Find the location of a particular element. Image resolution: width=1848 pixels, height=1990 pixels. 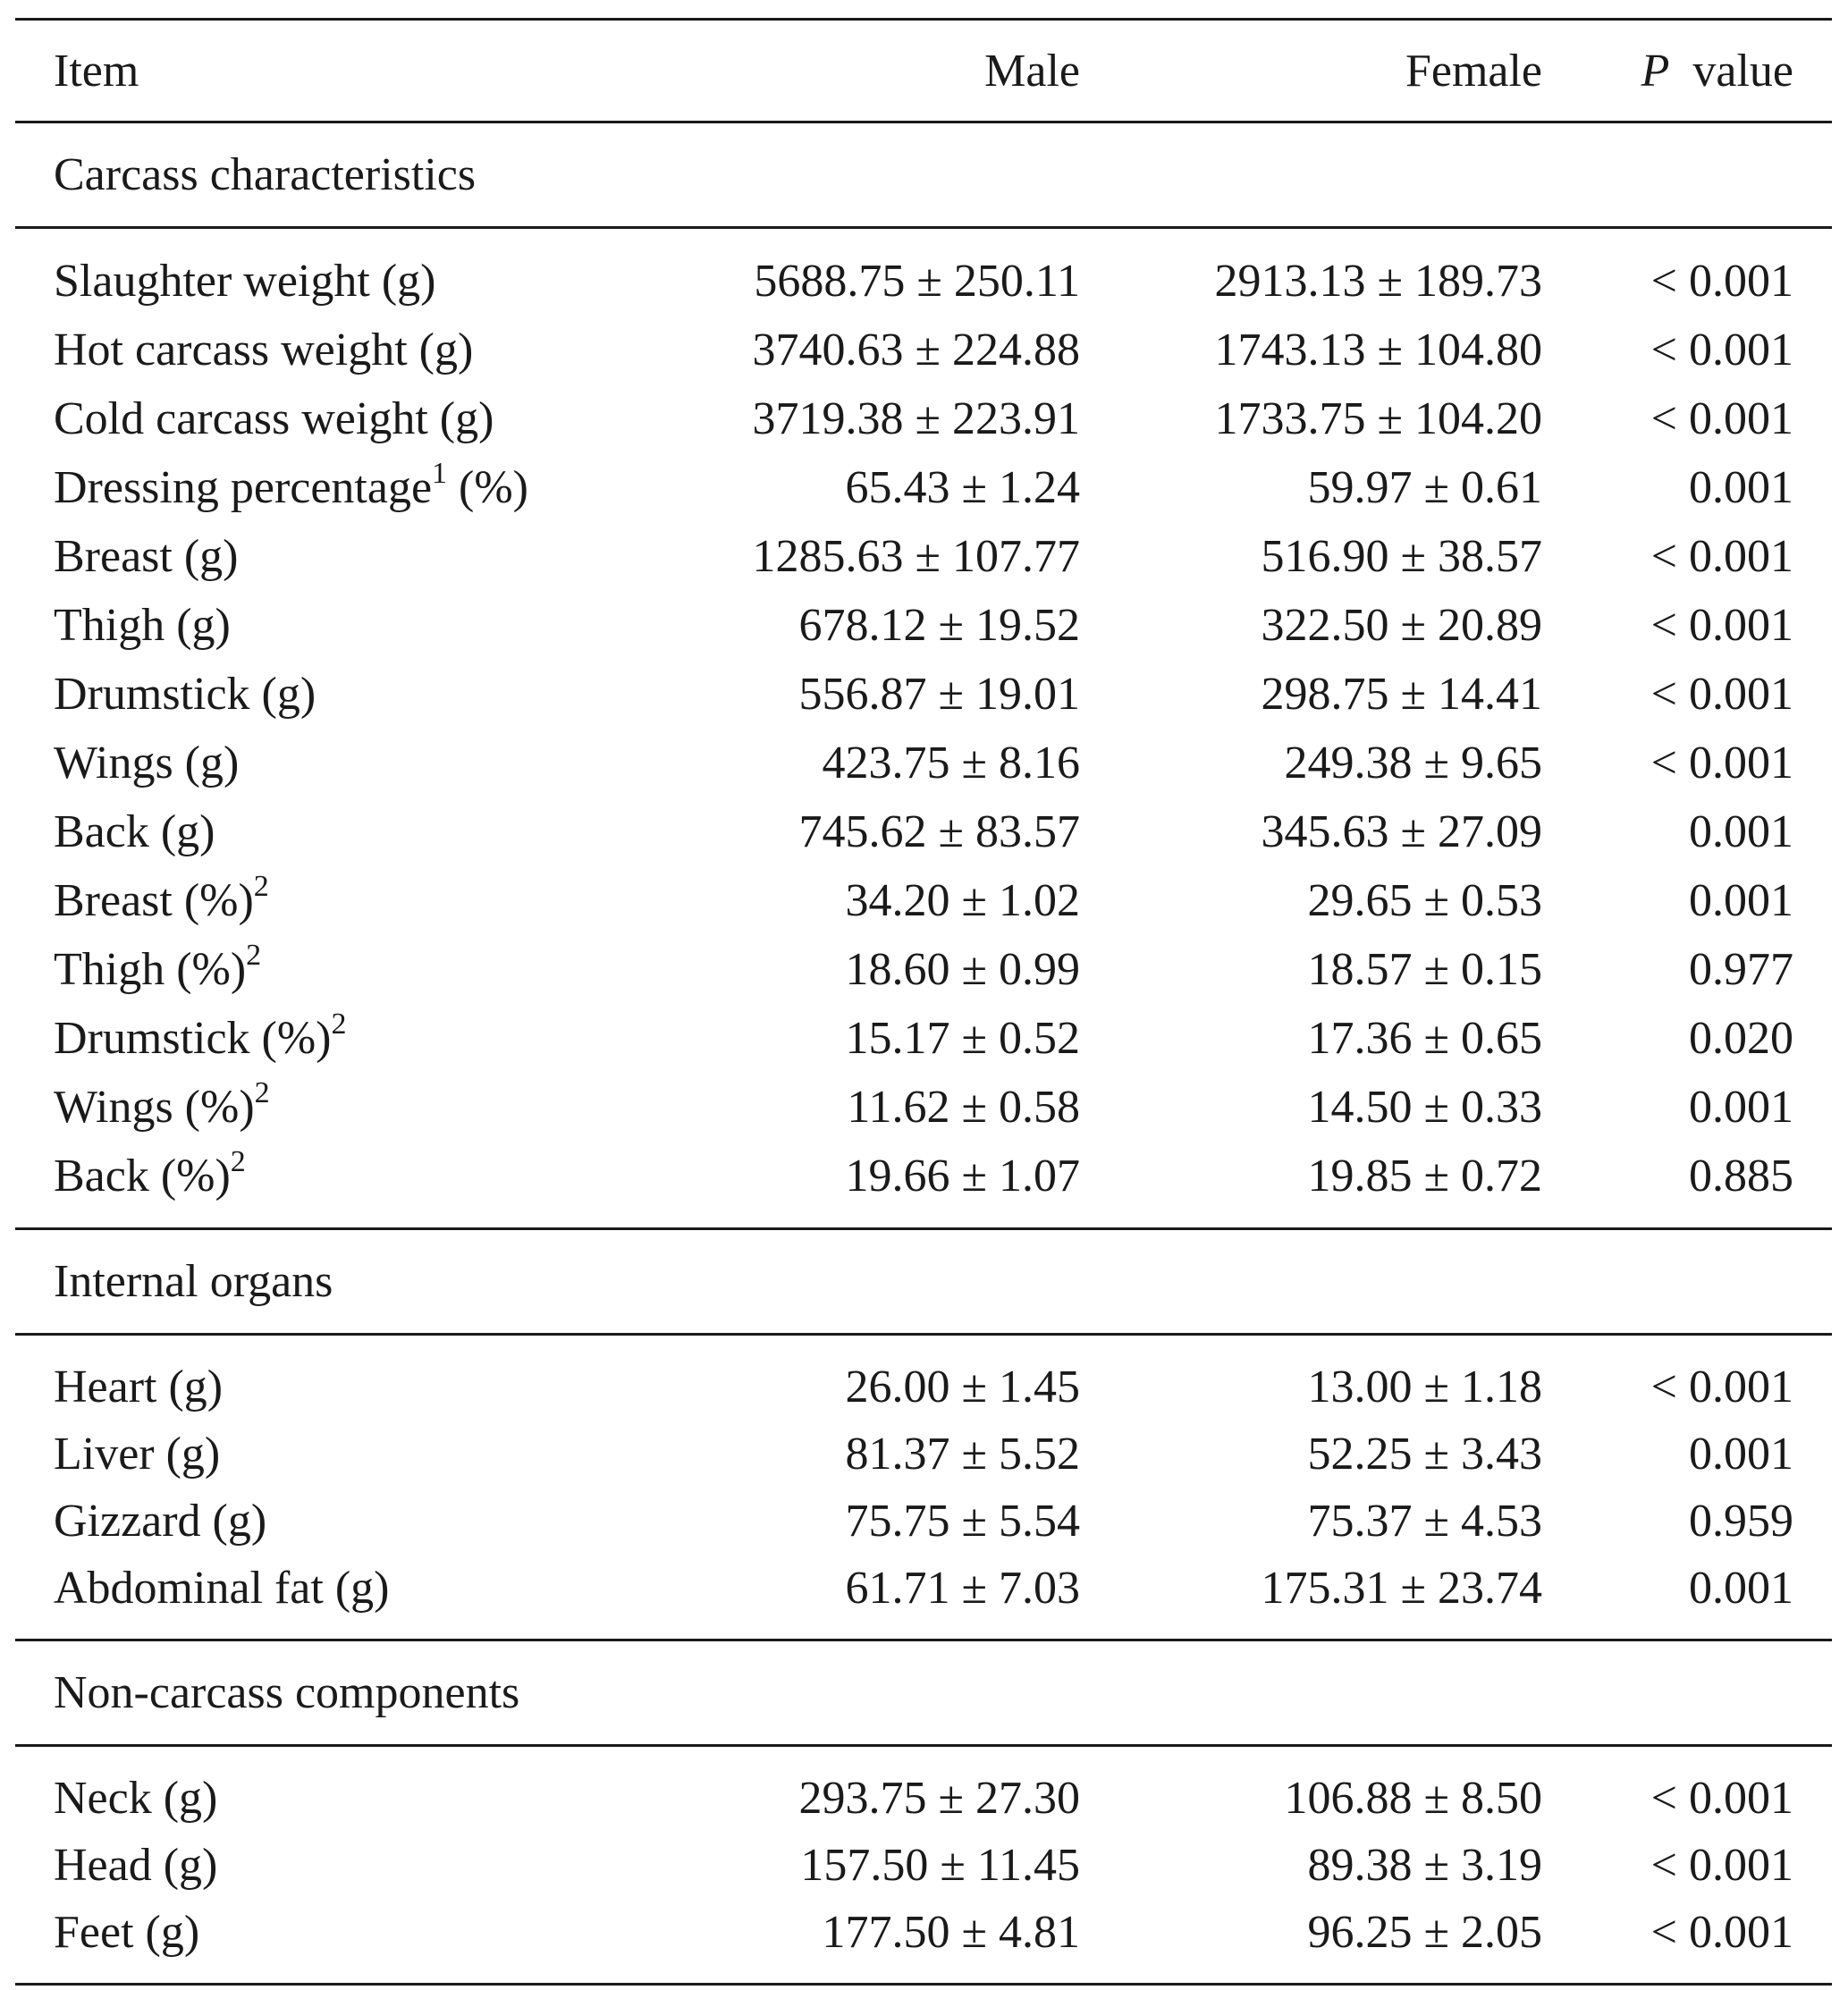

cell-male: 678.12 ± 19.52 is located at coordinates (939, 625).